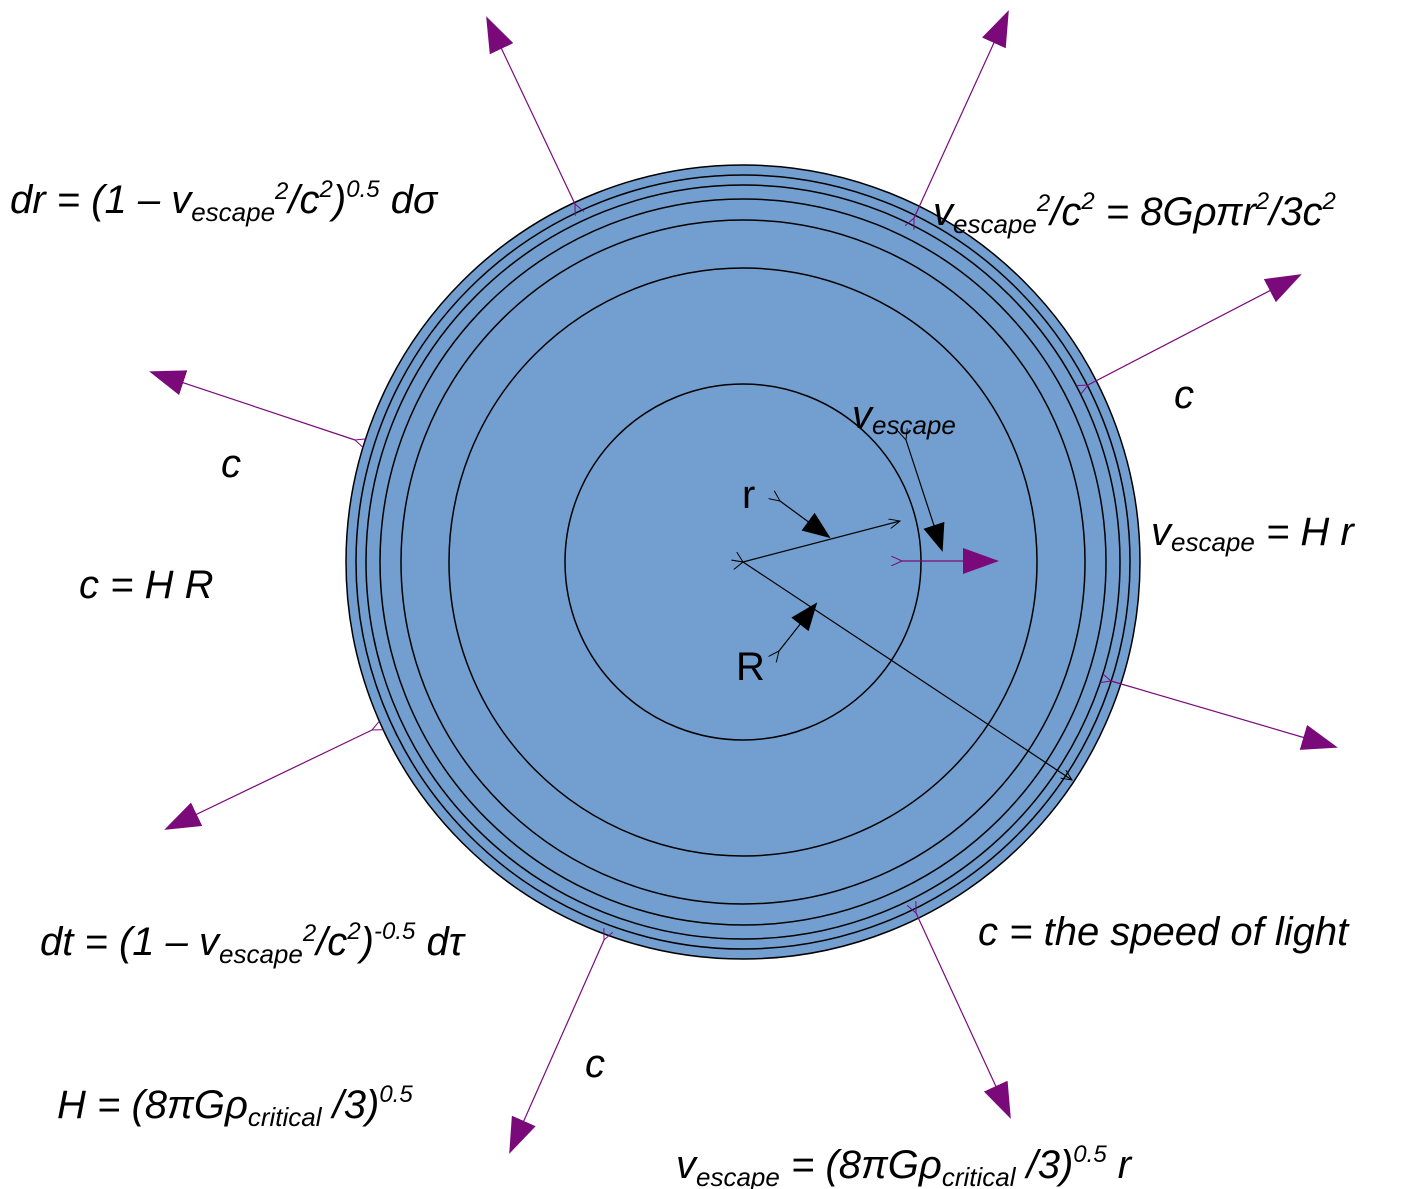 This screenshot has height=1189, width=1424. Describe the element at coordinates (231, 464) in the screenshot. I see `c-label-left: c` at that location.